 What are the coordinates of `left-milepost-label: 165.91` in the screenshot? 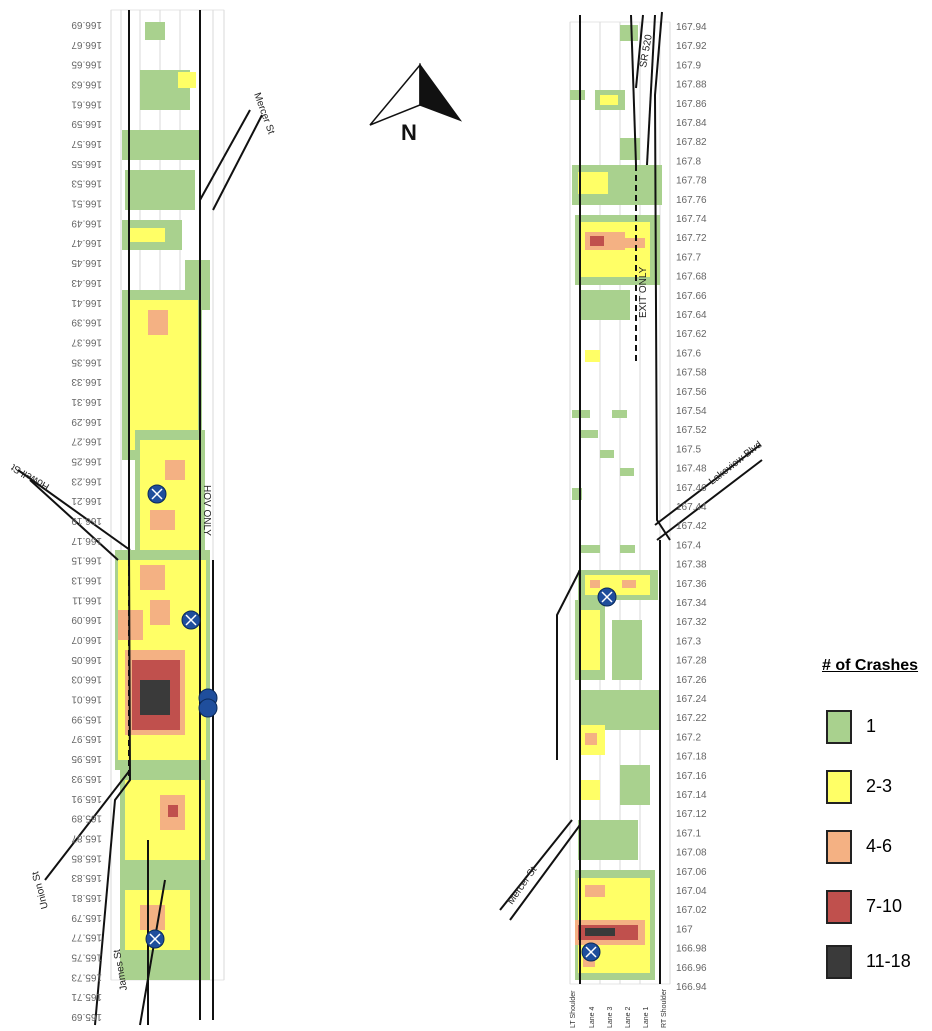 It's located at (86, 798).